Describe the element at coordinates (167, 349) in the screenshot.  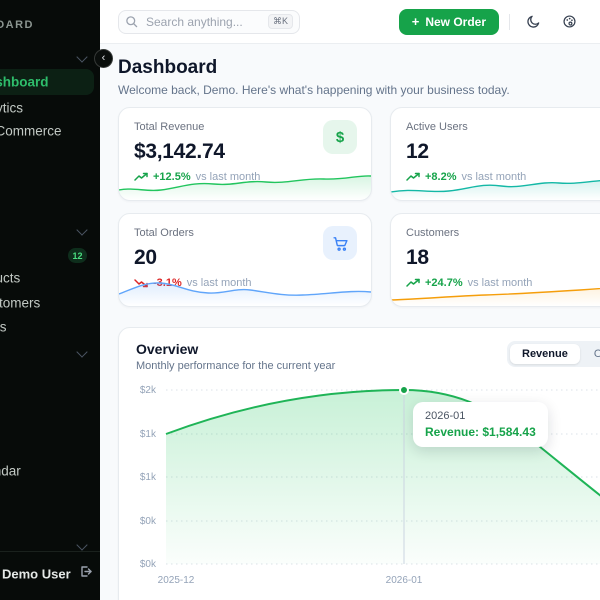
I see `overview-title: Overview` at that location.